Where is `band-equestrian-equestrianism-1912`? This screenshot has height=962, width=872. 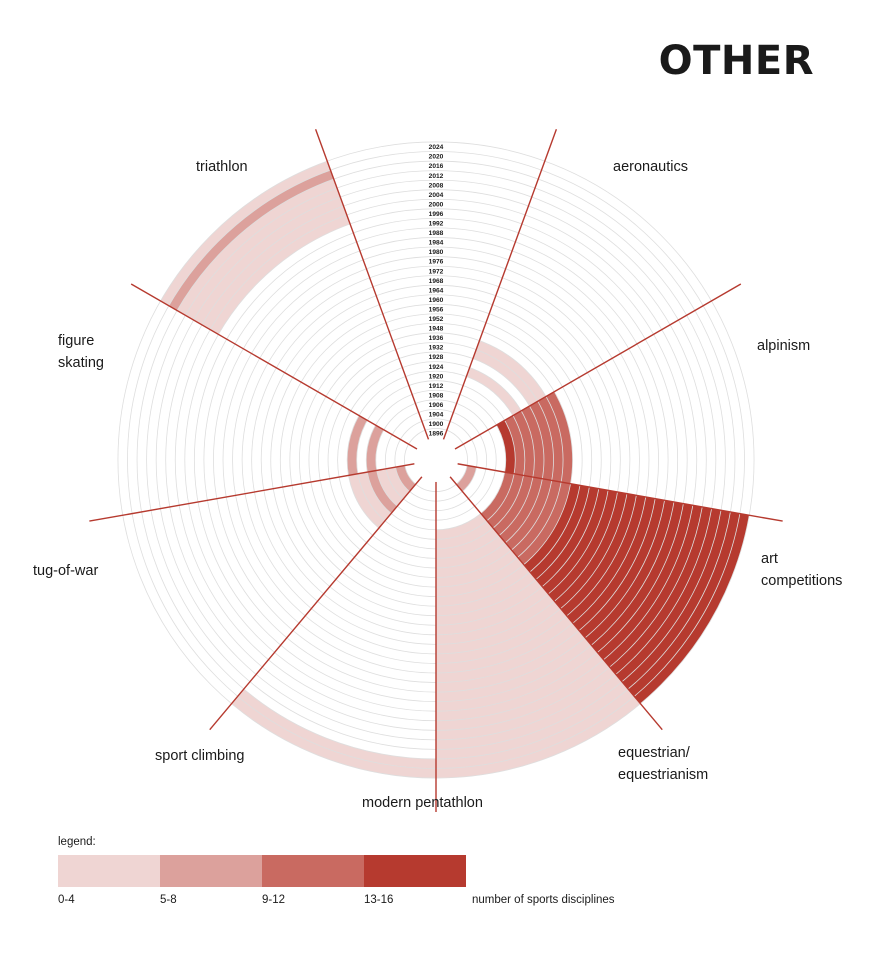
band-equestrian-equestrianism-1912 is located at coordinates (497, 496).